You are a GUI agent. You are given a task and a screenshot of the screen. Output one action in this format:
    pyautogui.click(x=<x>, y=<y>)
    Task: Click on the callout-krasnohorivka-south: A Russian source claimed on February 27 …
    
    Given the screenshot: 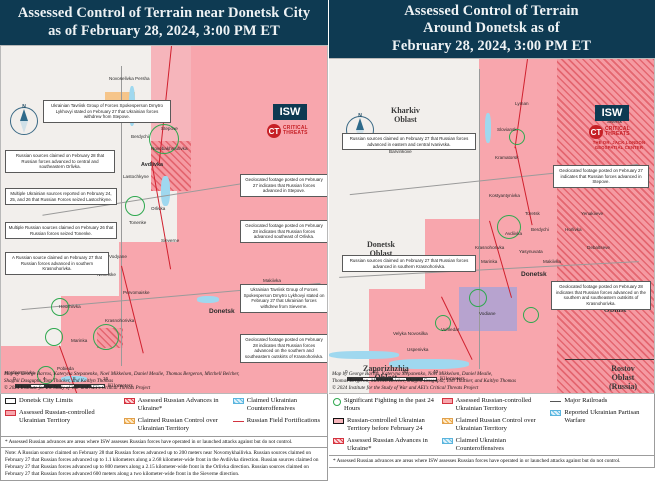 What is the action you would take?
    pyautogui.click(x=57, y=263)
    